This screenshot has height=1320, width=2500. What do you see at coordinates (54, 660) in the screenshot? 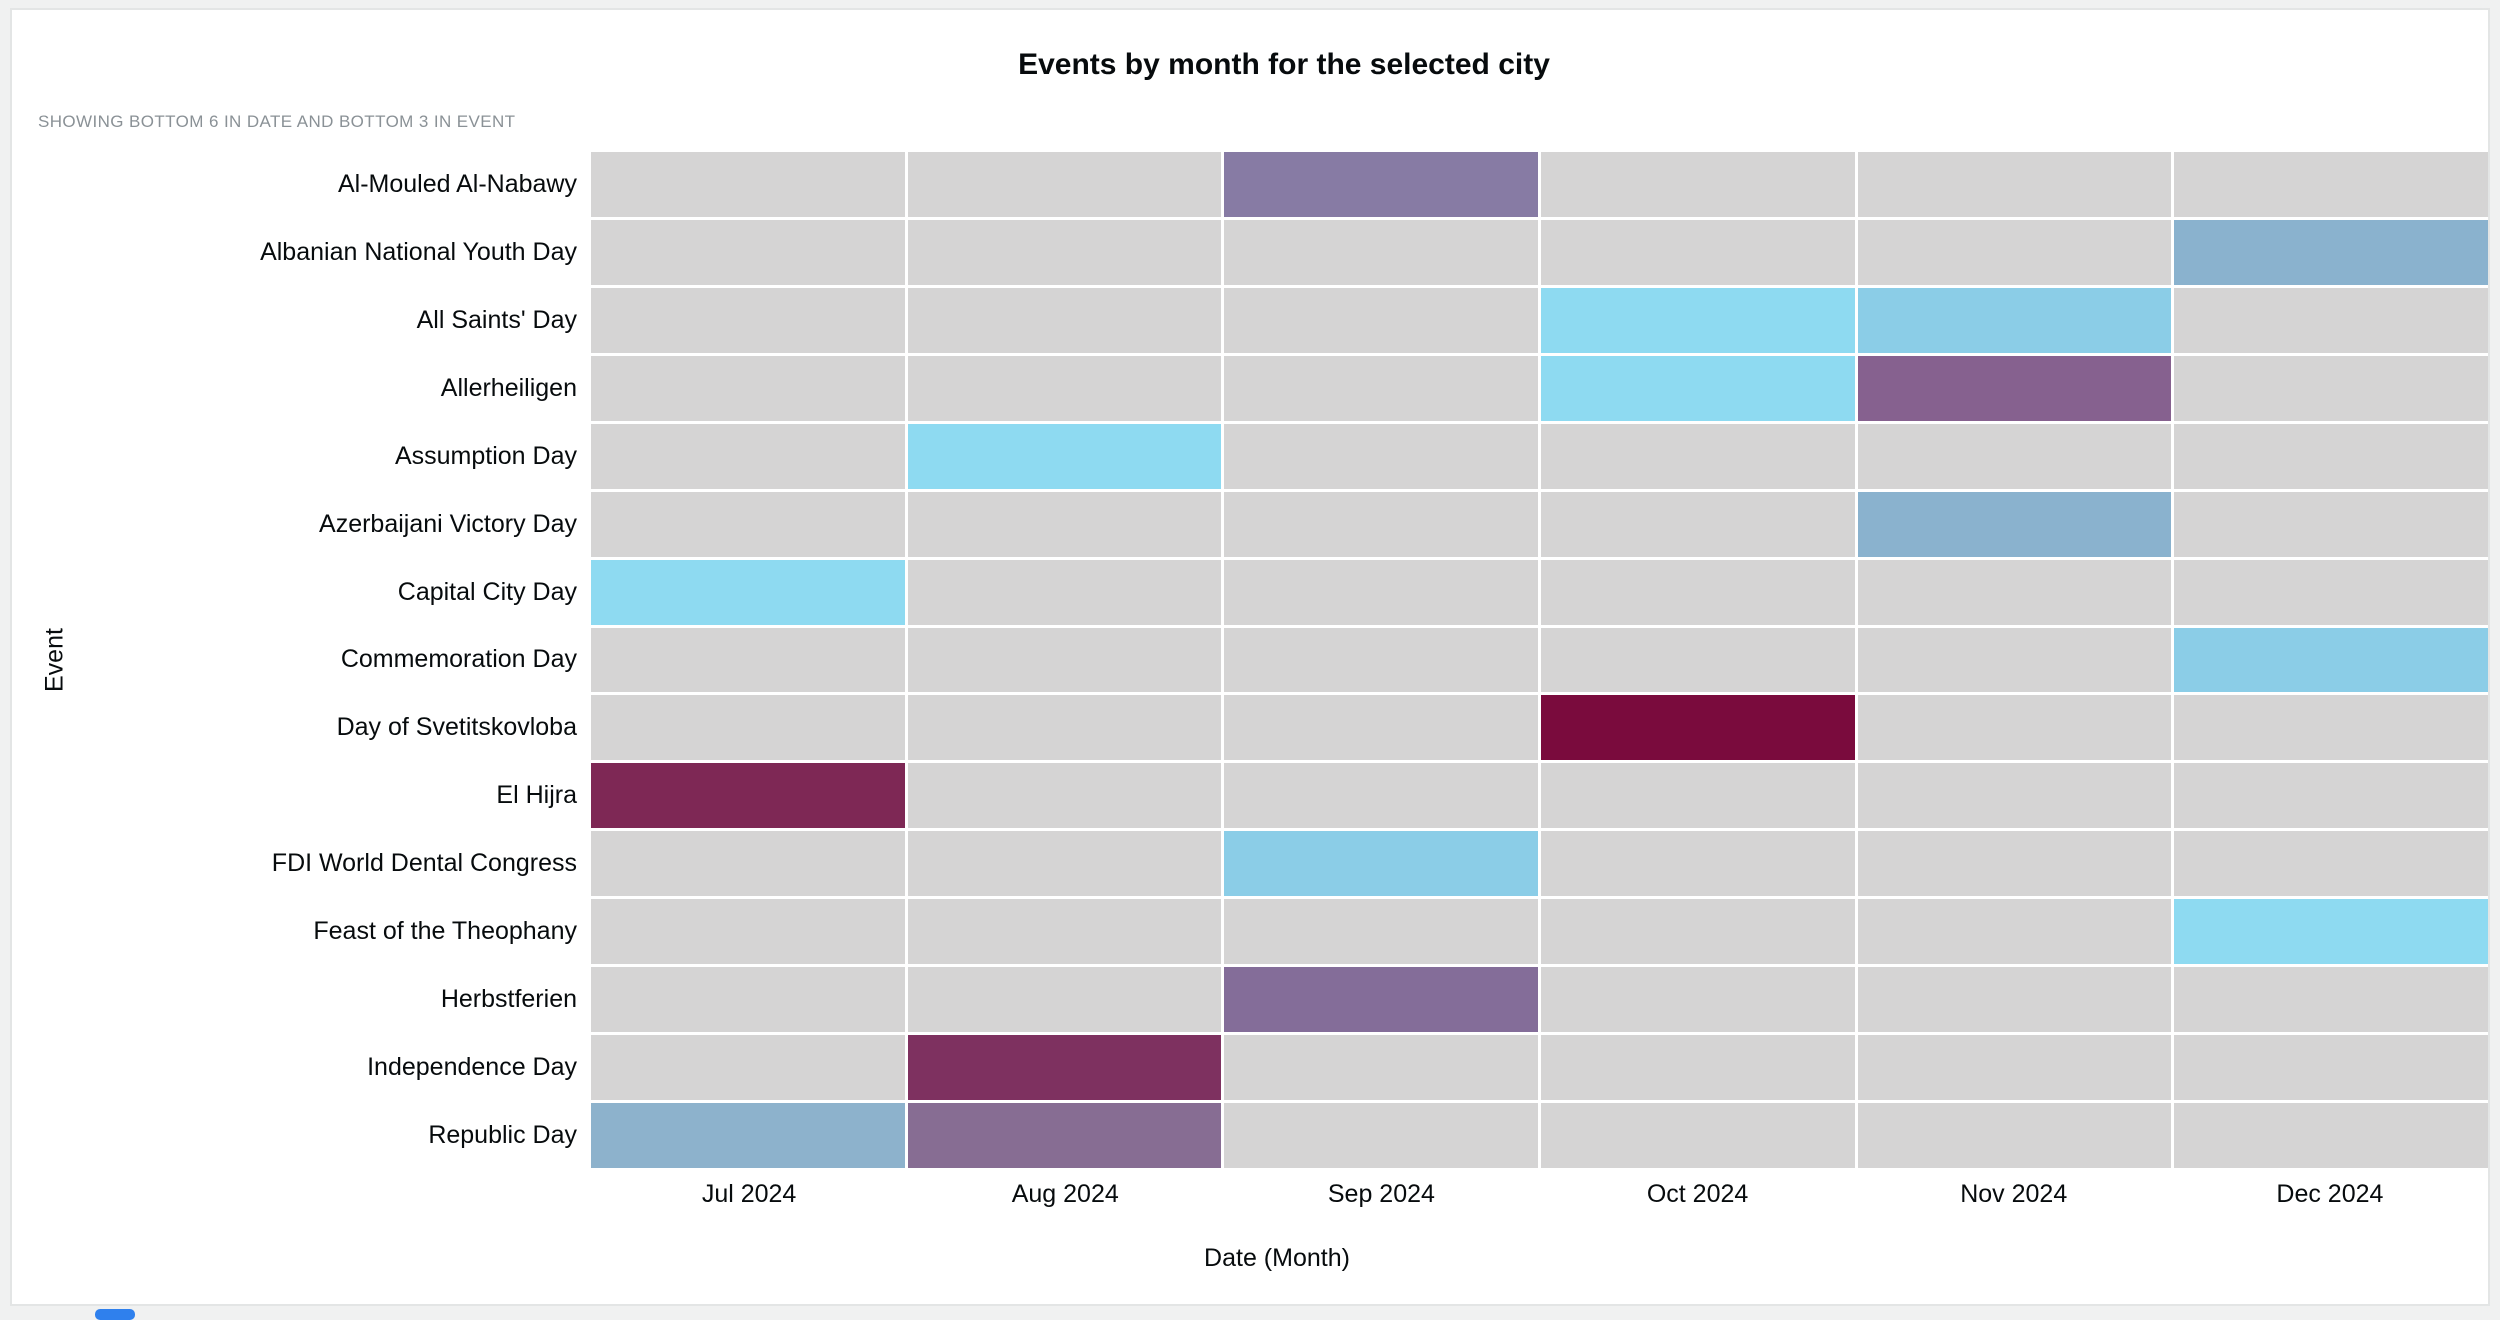
I see `y-axis-title: Event` at bounding box center [54, 660].